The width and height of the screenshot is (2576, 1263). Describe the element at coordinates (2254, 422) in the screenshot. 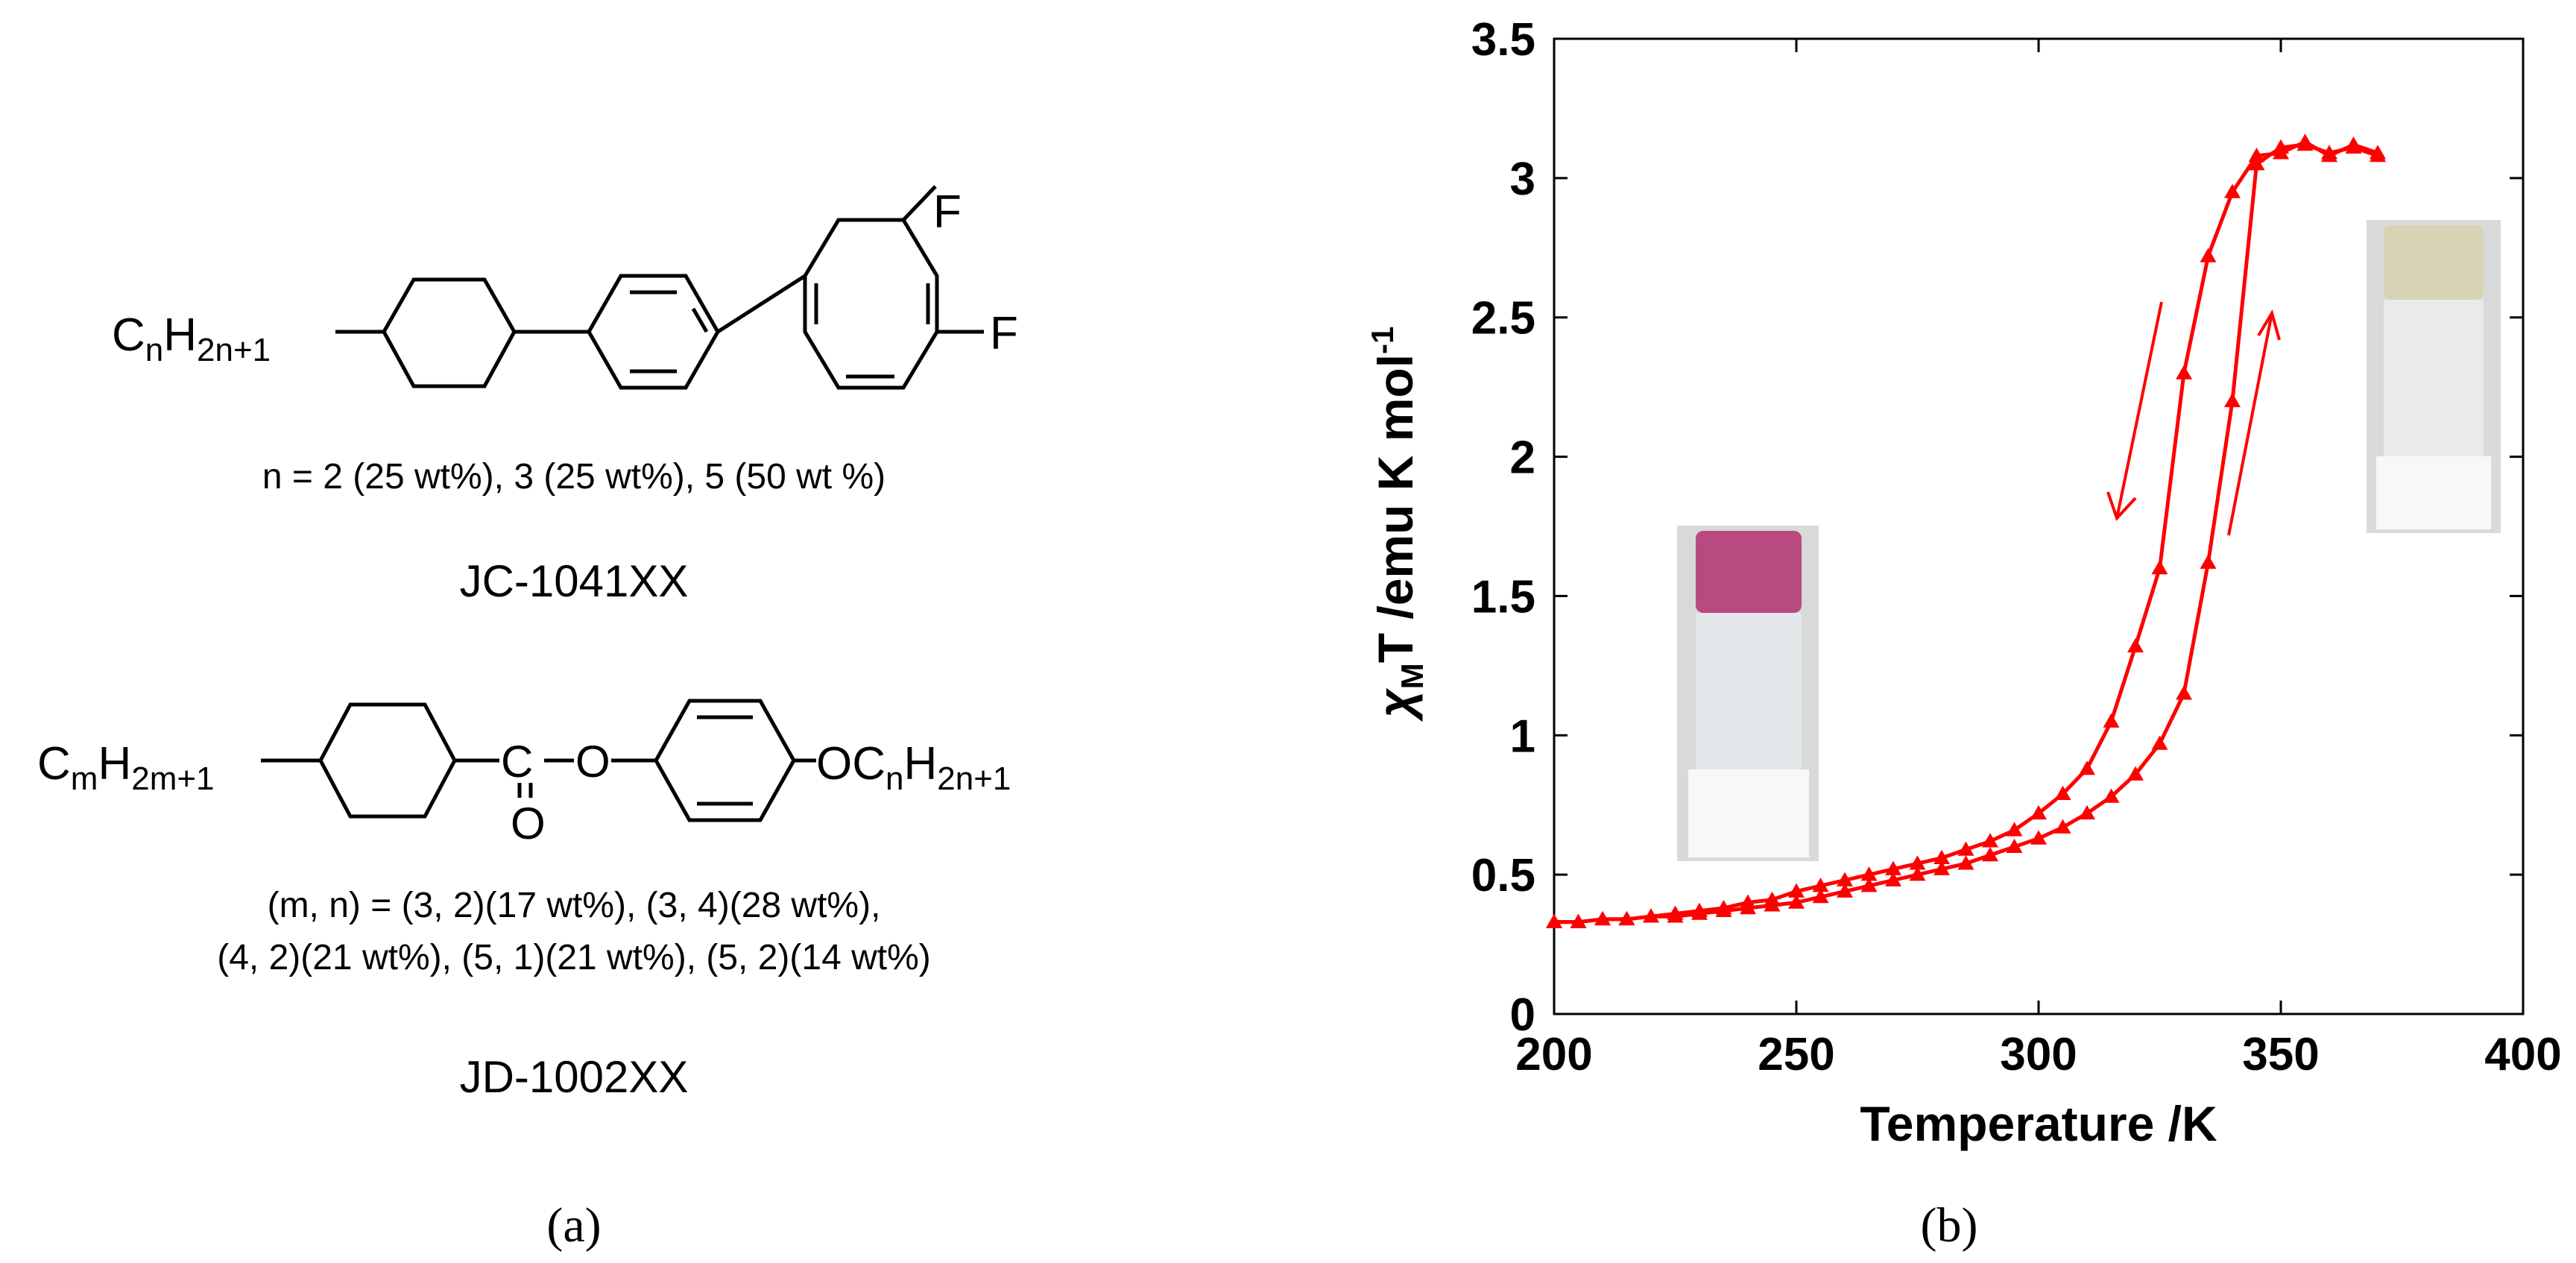

I see `heating-arrow-icon` at that location.